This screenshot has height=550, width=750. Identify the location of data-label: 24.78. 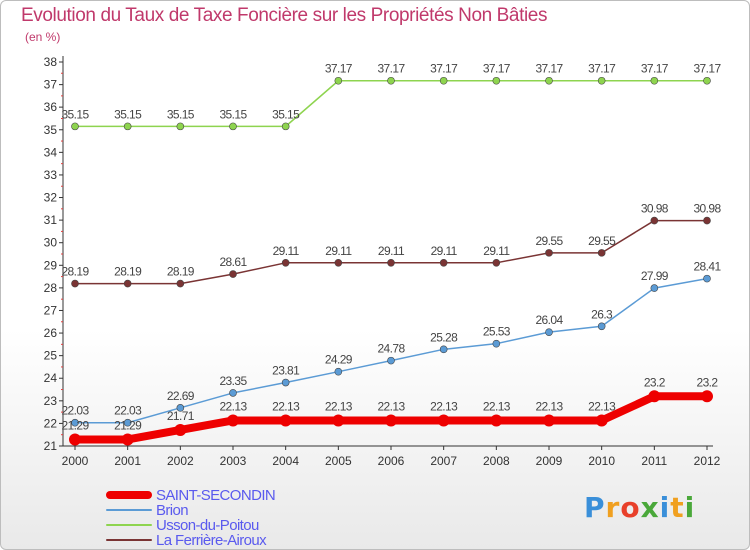
(391, 349).